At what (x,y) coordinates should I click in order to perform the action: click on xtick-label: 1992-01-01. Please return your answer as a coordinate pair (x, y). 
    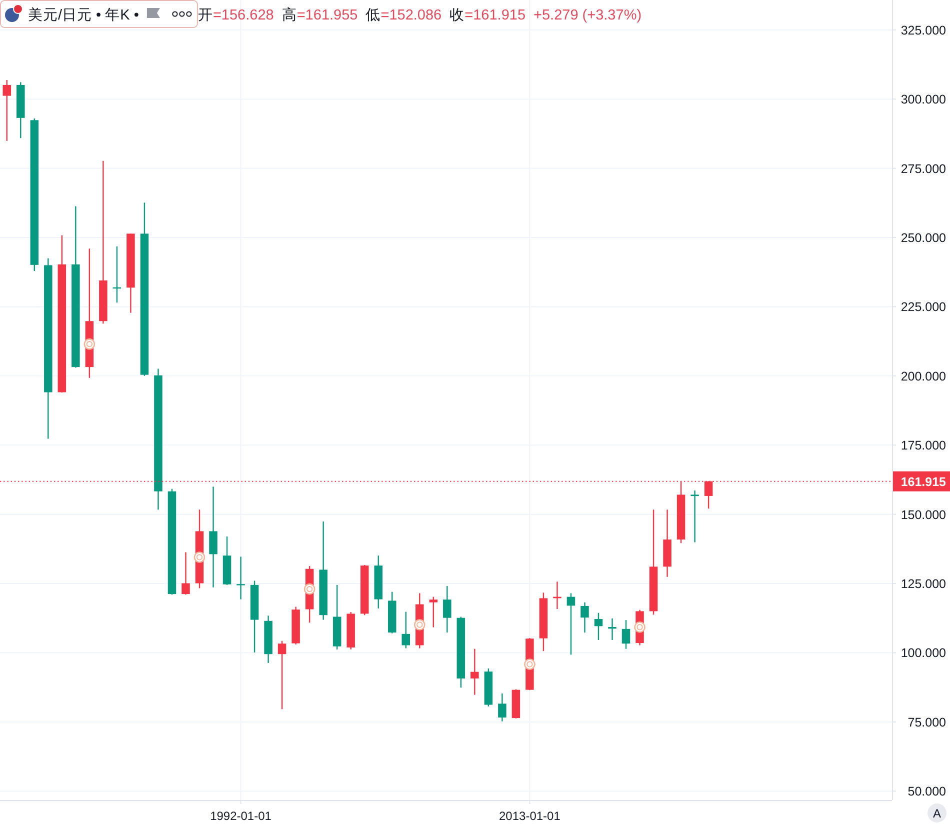
    Looking at the image, I should click on (241, 816).